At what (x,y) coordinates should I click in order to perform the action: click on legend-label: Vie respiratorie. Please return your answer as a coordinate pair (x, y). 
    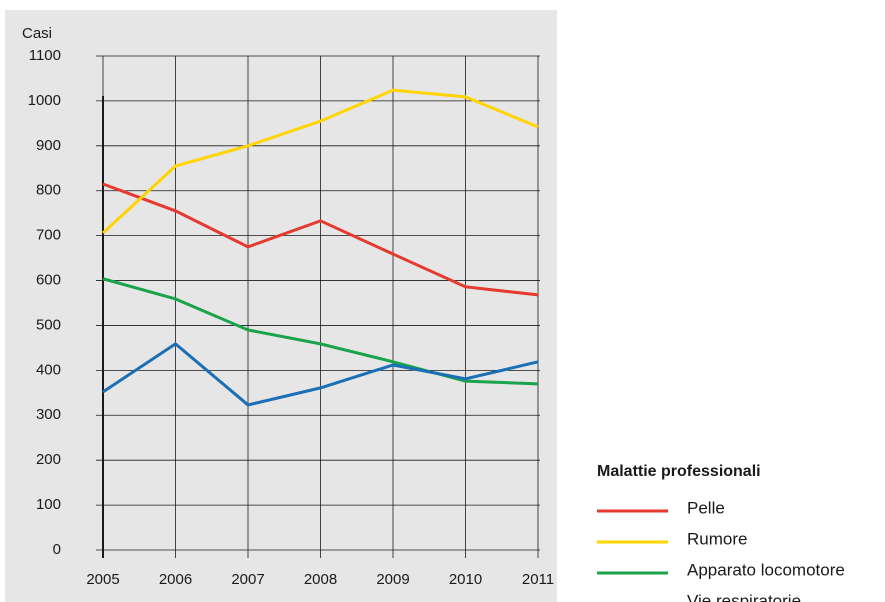
    Looking at the image, I should click on (744, 596).